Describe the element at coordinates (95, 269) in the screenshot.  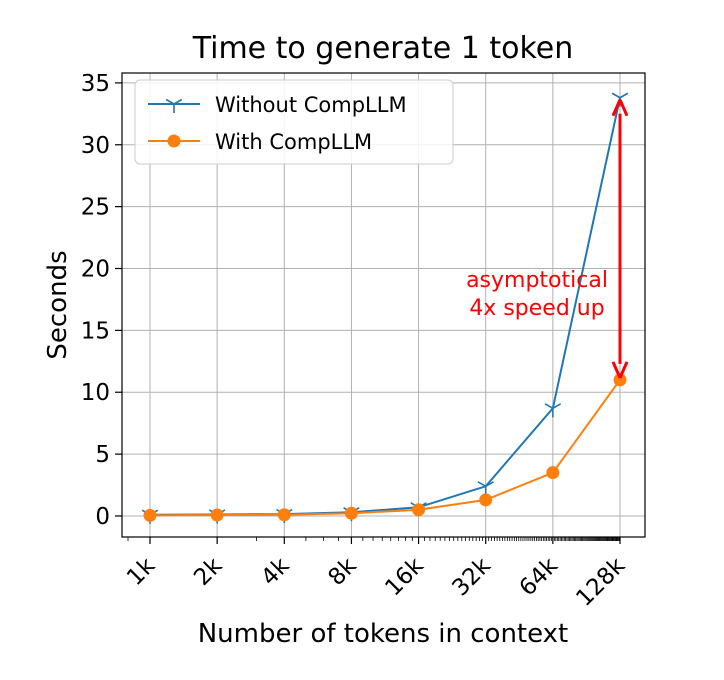
I see `y-tick-label: 20` at that location.